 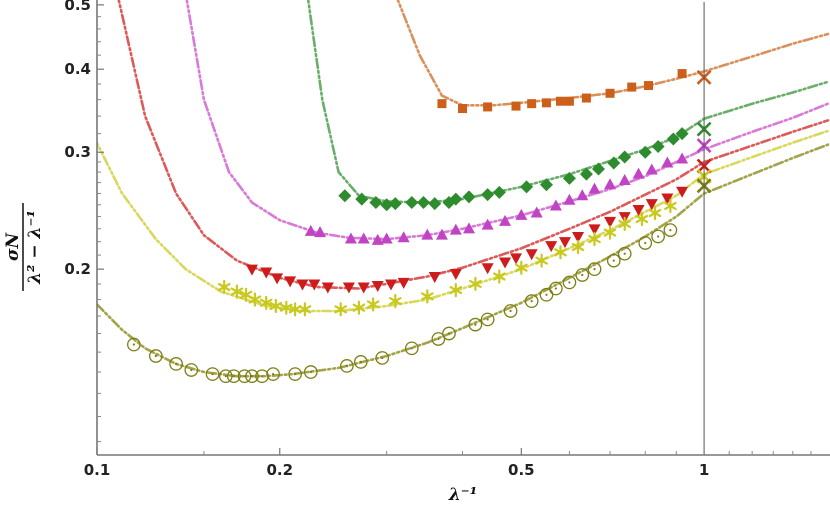 I want to click on x-tick-label: 0.2, so click(x=279, y=470).